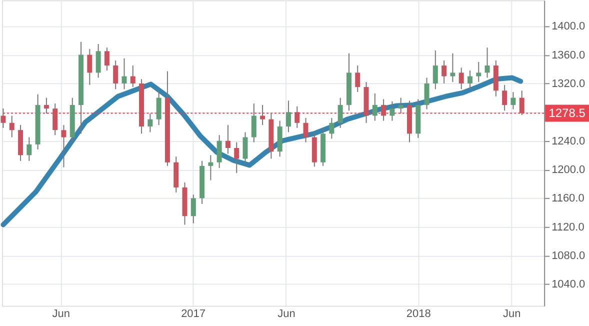  Describe the element at coordinates (568, 227) in the screenshot. I see `y-tick-label: 1120.0` at that location.